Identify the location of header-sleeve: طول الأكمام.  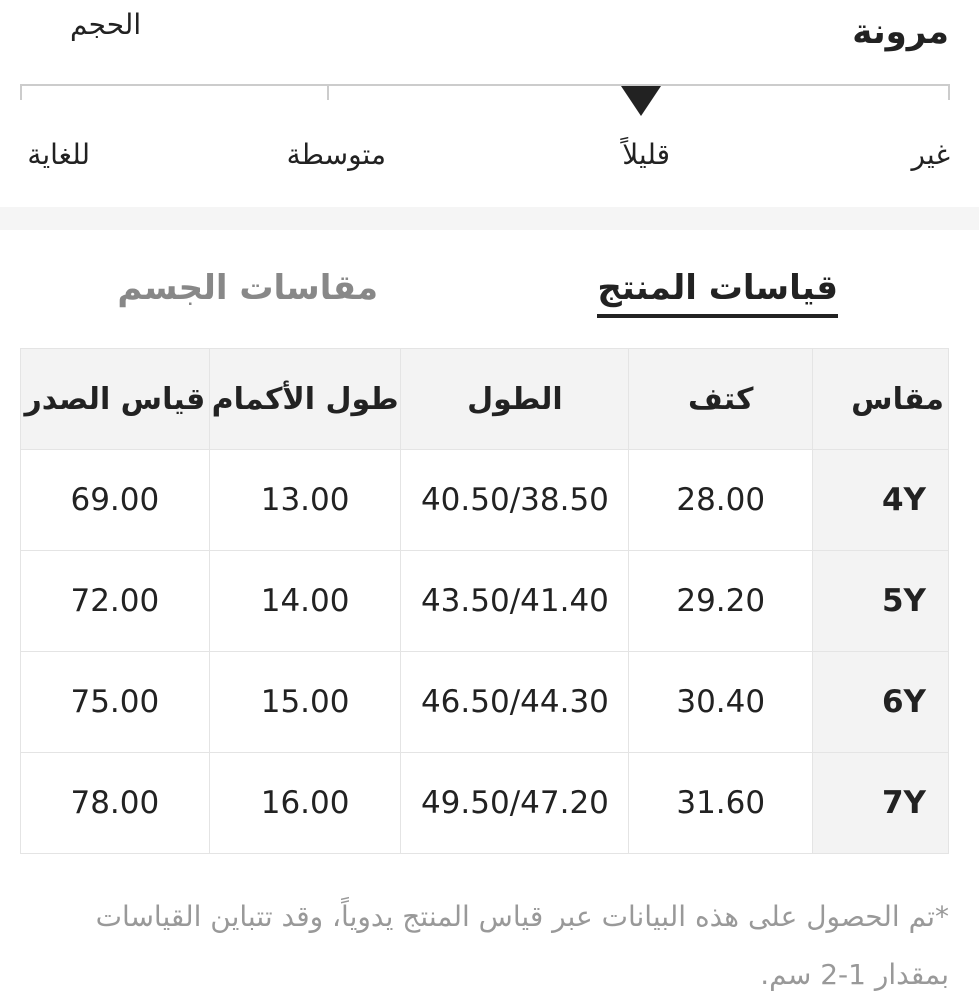
(305, 399).